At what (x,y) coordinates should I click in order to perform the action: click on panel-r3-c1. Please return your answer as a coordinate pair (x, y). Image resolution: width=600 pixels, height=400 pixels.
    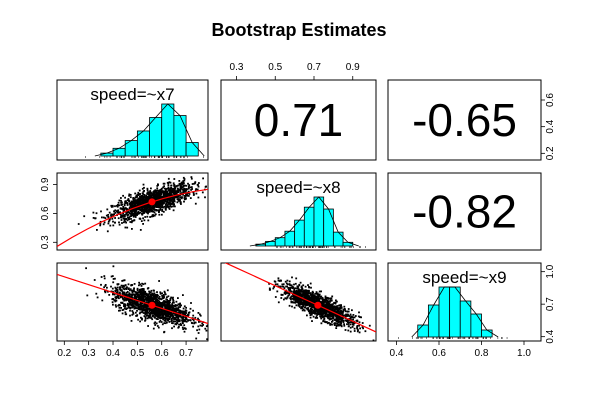
    Looking at the image, I should click on (132, 302).